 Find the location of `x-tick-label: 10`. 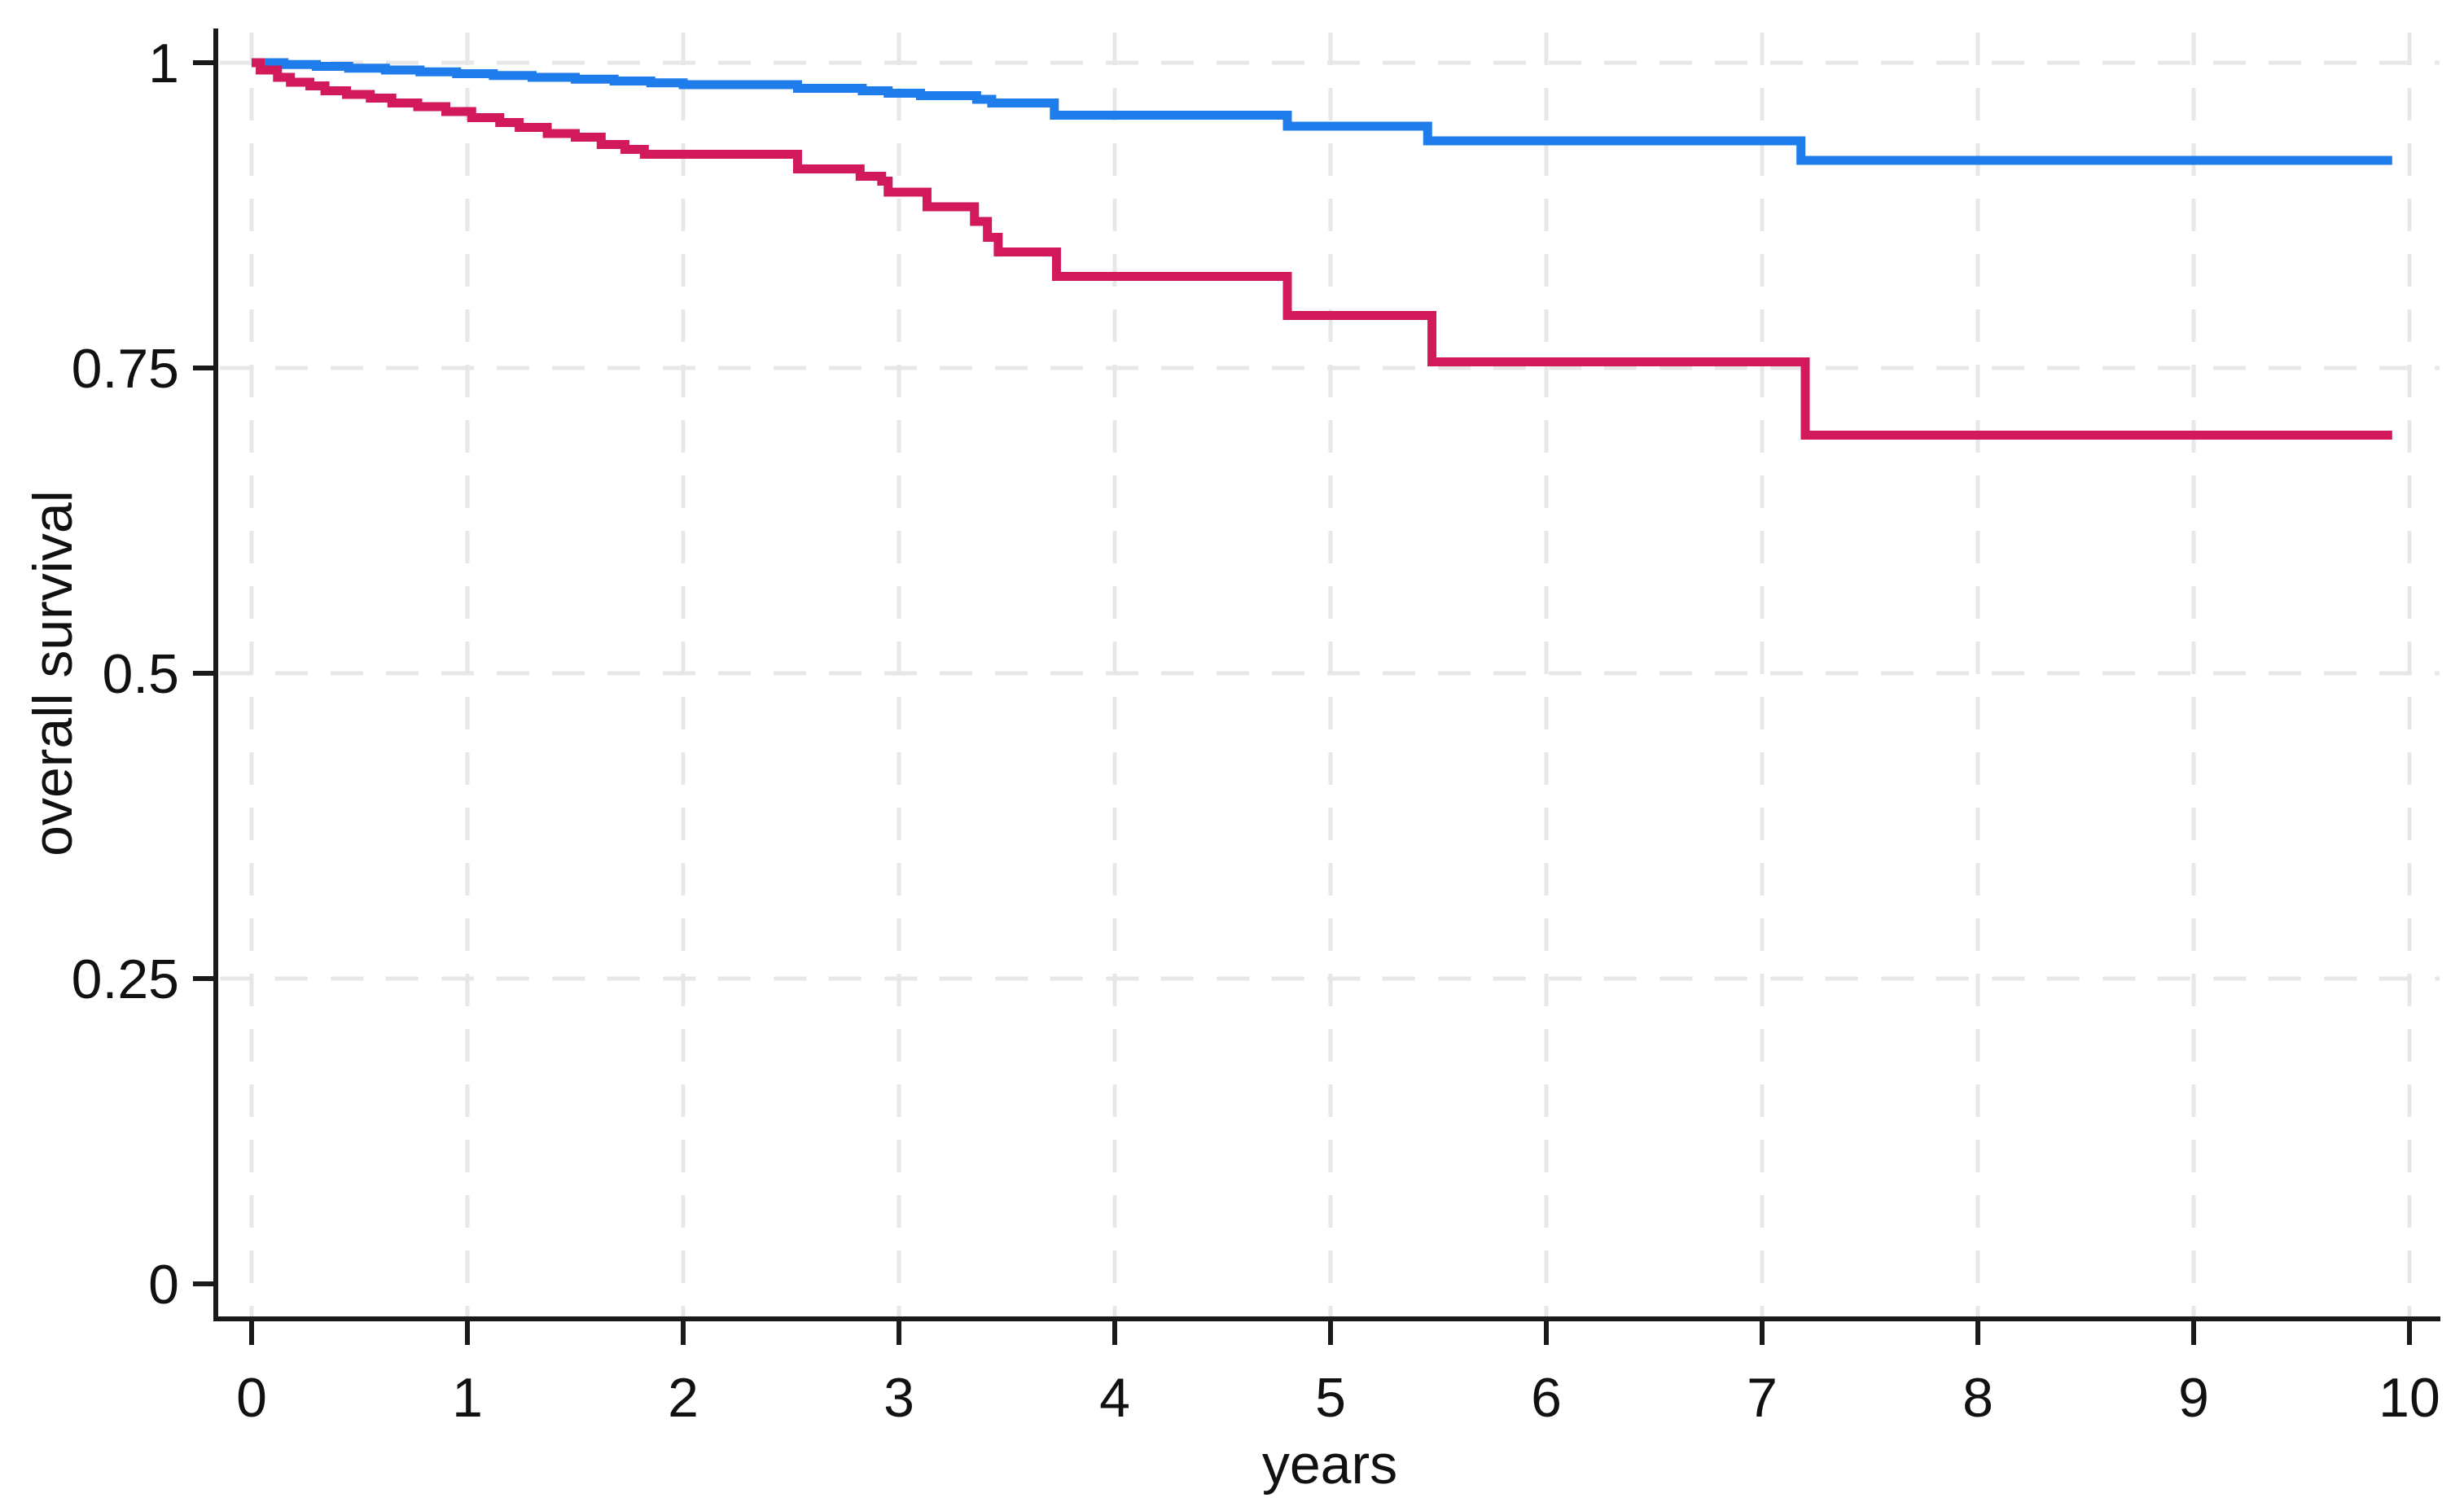

x-tick-label: 10 is located at coordinates (2409, 1398).